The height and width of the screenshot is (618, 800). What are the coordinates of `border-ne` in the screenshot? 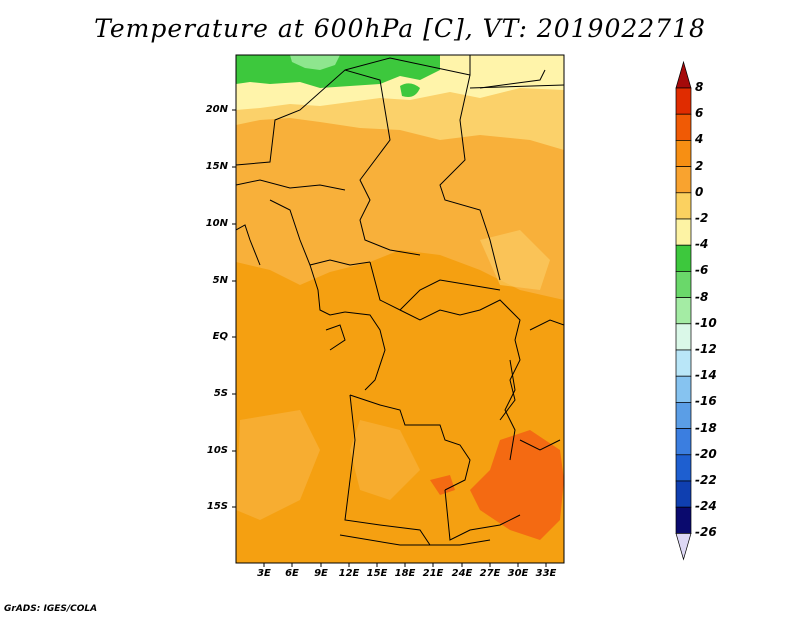 It's located at (512, 79).